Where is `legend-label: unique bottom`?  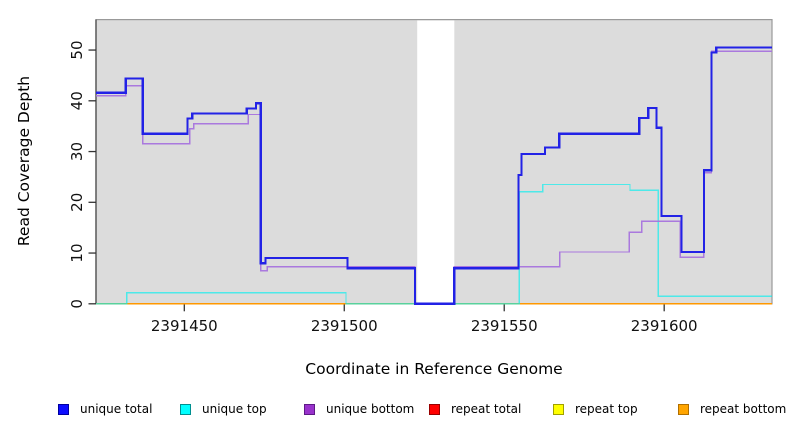
legend-label: unique bottom is located at coordinates (370, 409).